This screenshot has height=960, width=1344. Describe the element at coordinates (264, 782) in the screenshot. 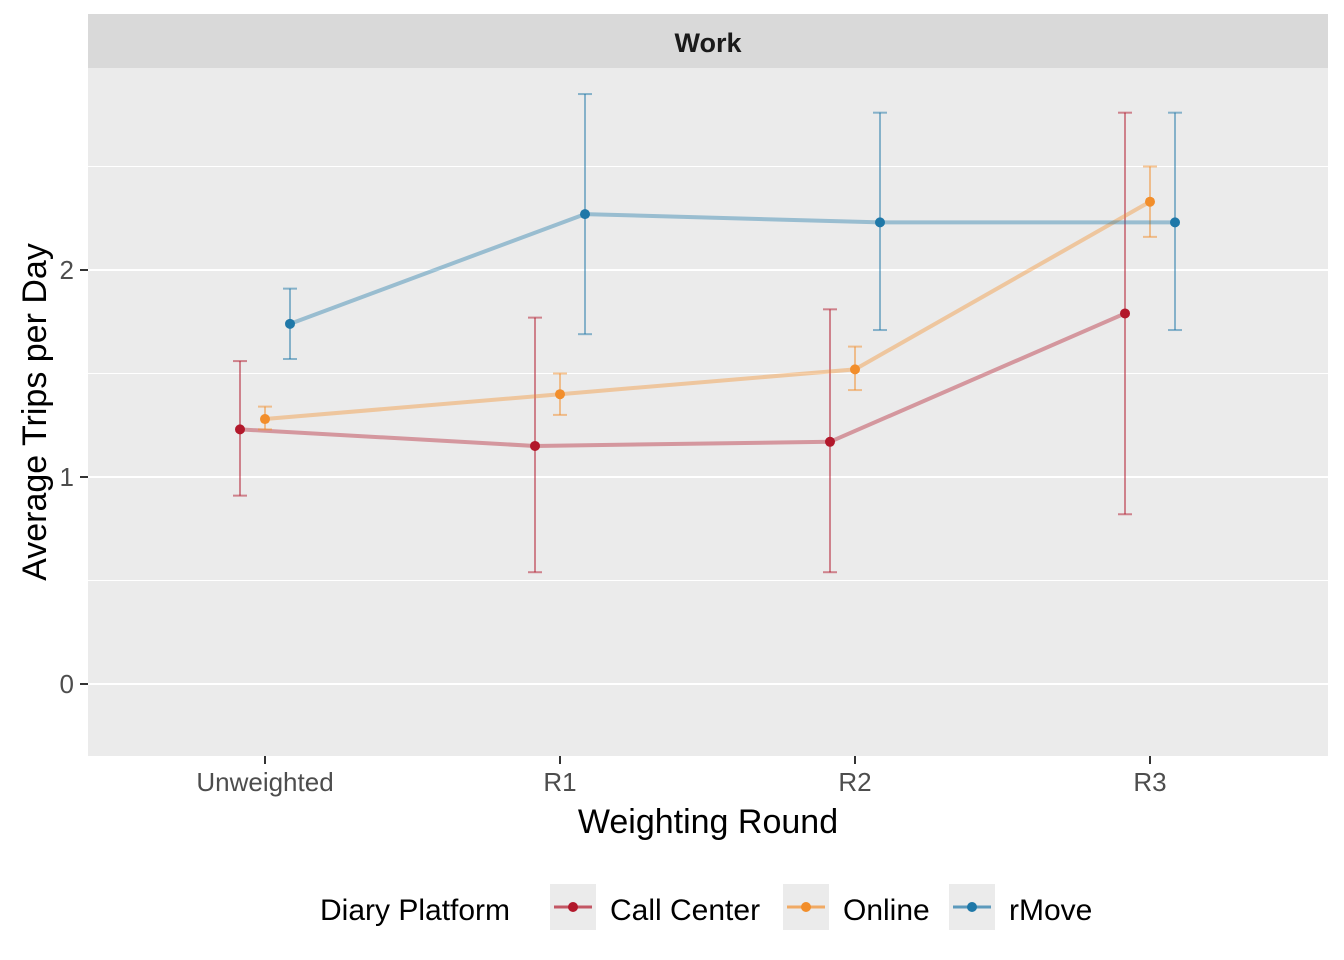

I see `x-tick-label: Unweighted` at that location.